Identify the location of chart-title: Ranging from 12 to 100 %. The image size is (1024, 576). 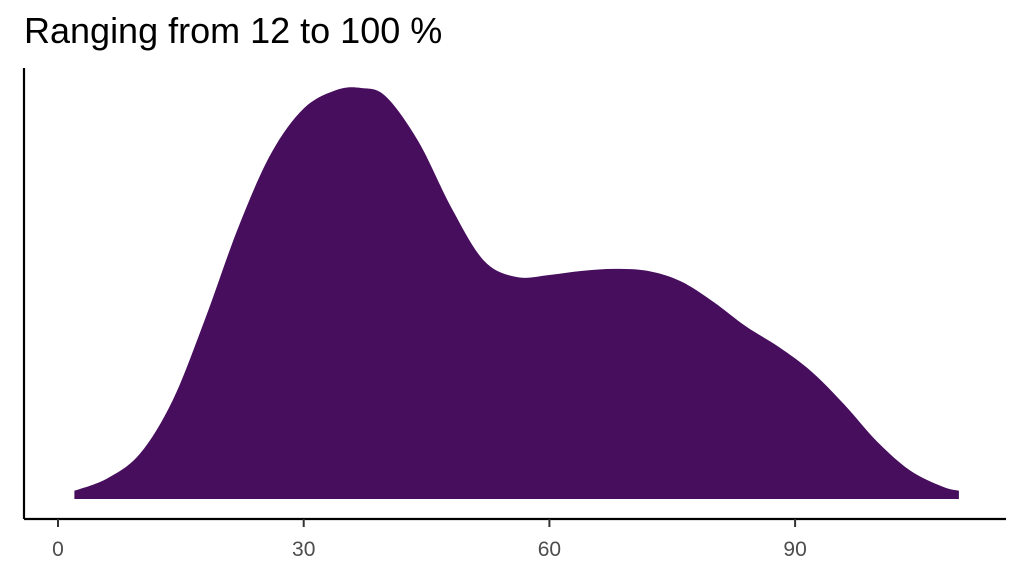
(233, 30).